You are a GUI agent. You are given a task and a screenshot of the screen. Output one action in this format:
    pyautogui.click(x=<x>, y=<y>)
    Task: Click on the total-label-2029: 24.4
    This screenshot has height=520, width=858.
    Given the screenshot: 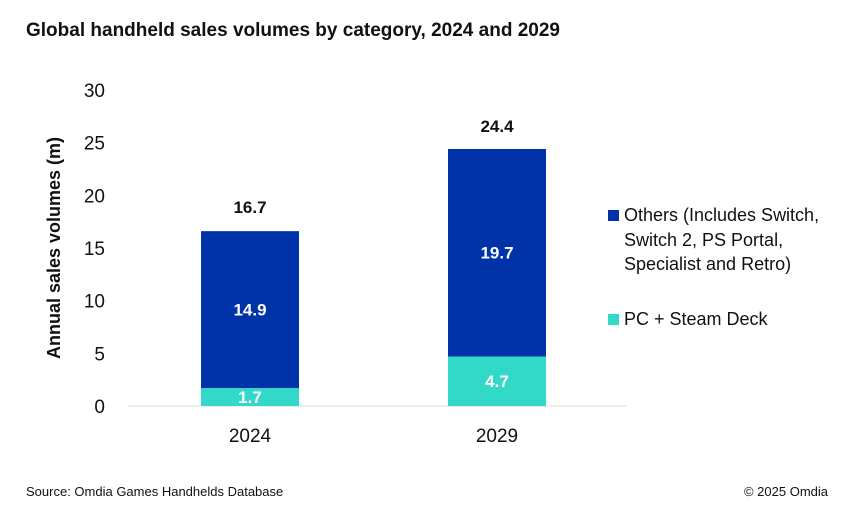 What is the action you would take?
    pyautogui.click(x=497, y=126)
    